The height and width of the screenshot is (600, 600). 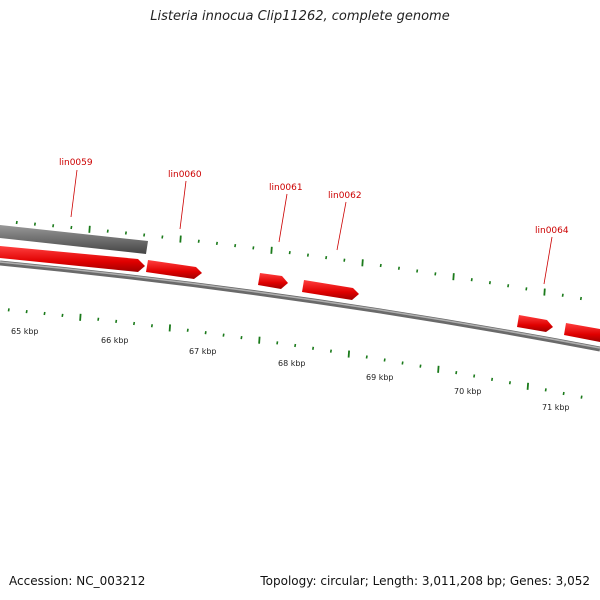 I want to click on kbp-label-66: 66 kbp, so click(x=115, y=340).